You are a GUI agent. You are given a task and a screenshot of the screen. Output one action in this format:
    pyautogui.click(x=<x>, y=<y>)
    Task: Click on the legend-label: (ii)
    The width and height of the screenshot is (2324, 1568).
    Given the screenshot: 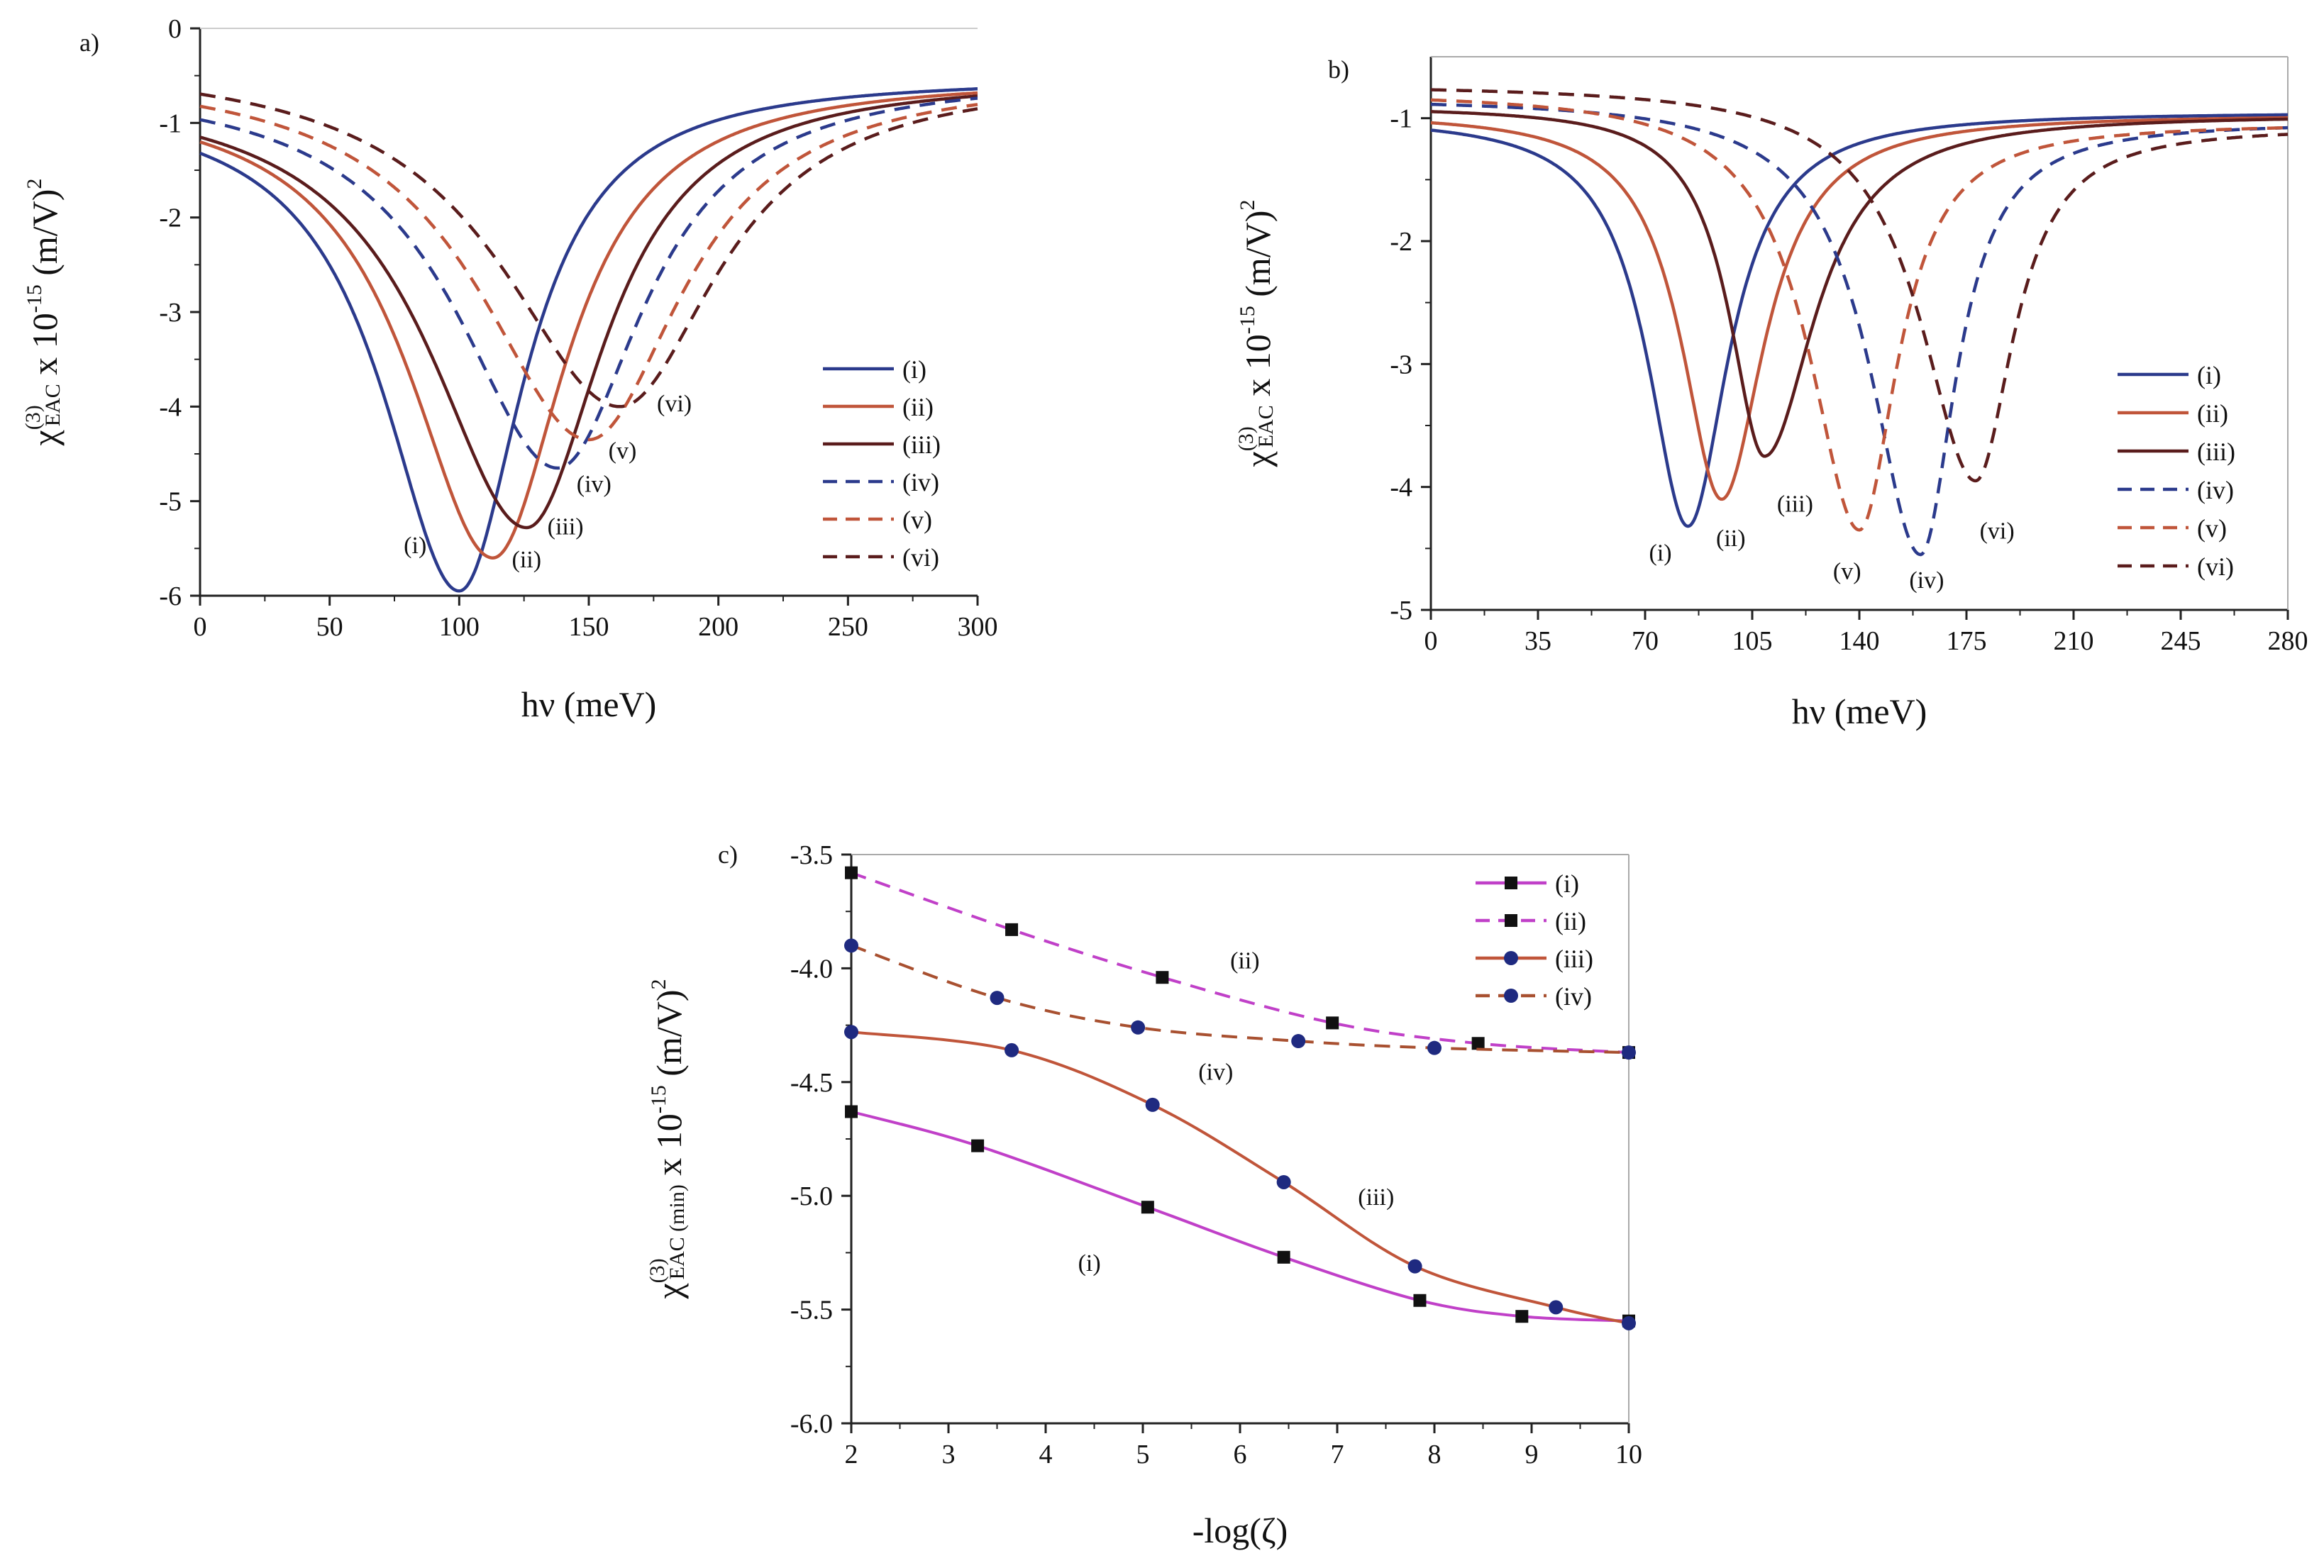 What is the action you would take?
    pyautogui.click(x=918, y=407)
    